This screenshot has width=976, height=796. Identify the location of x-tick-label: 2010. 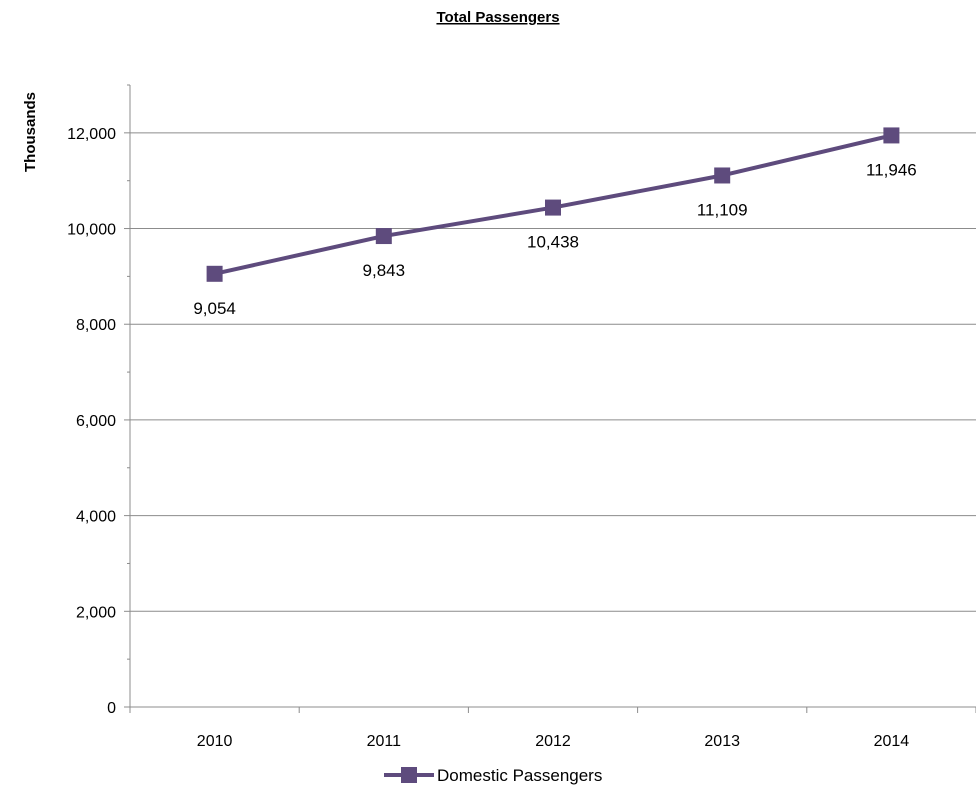
(215, 741).